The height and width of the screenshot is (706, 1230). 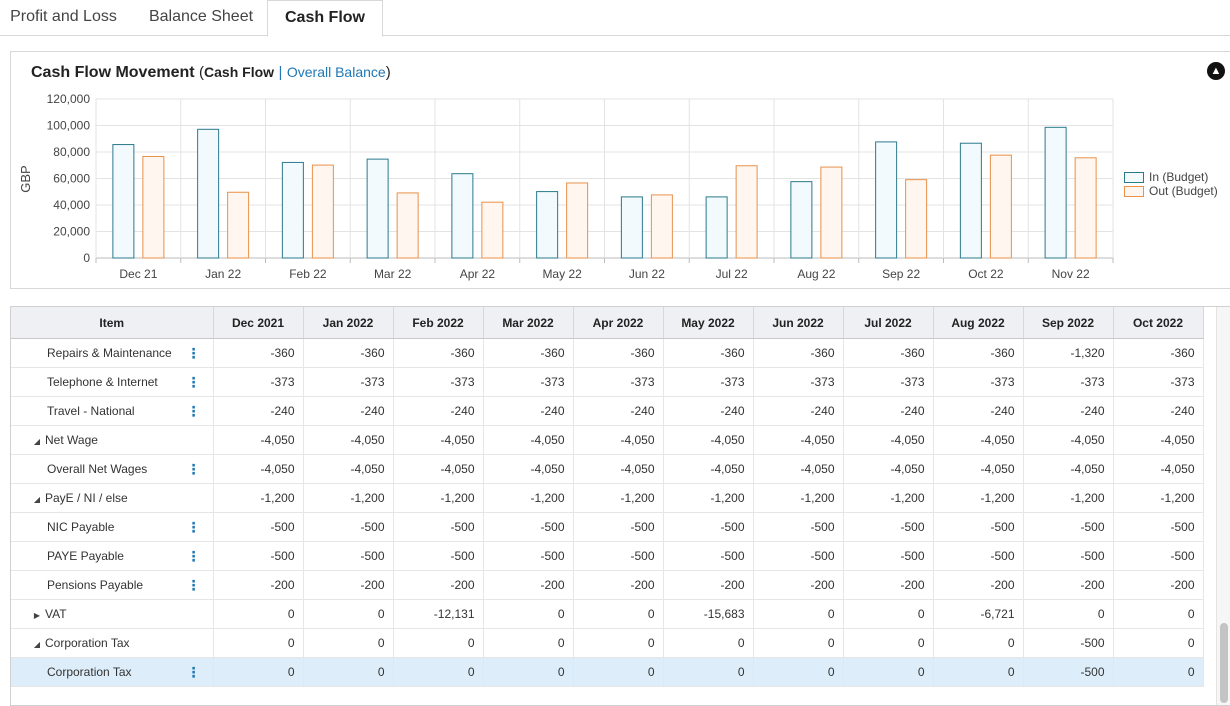 What do you see at coordinates (798, 323) in the screenshot?
I see `column-header: Jun 2022` at bounding box center [798, 323].